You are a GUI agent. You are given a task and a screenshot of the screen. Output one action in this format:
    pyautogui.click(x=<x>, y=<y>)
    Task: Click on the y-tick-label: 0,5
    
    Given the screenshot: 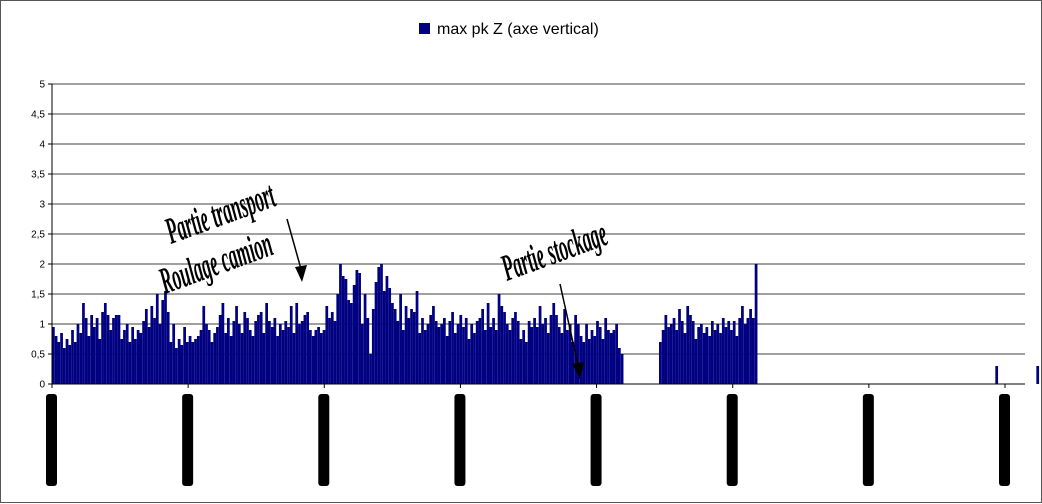 What is the action you would take?
    pyautogui.click(x=38, y=355)
    